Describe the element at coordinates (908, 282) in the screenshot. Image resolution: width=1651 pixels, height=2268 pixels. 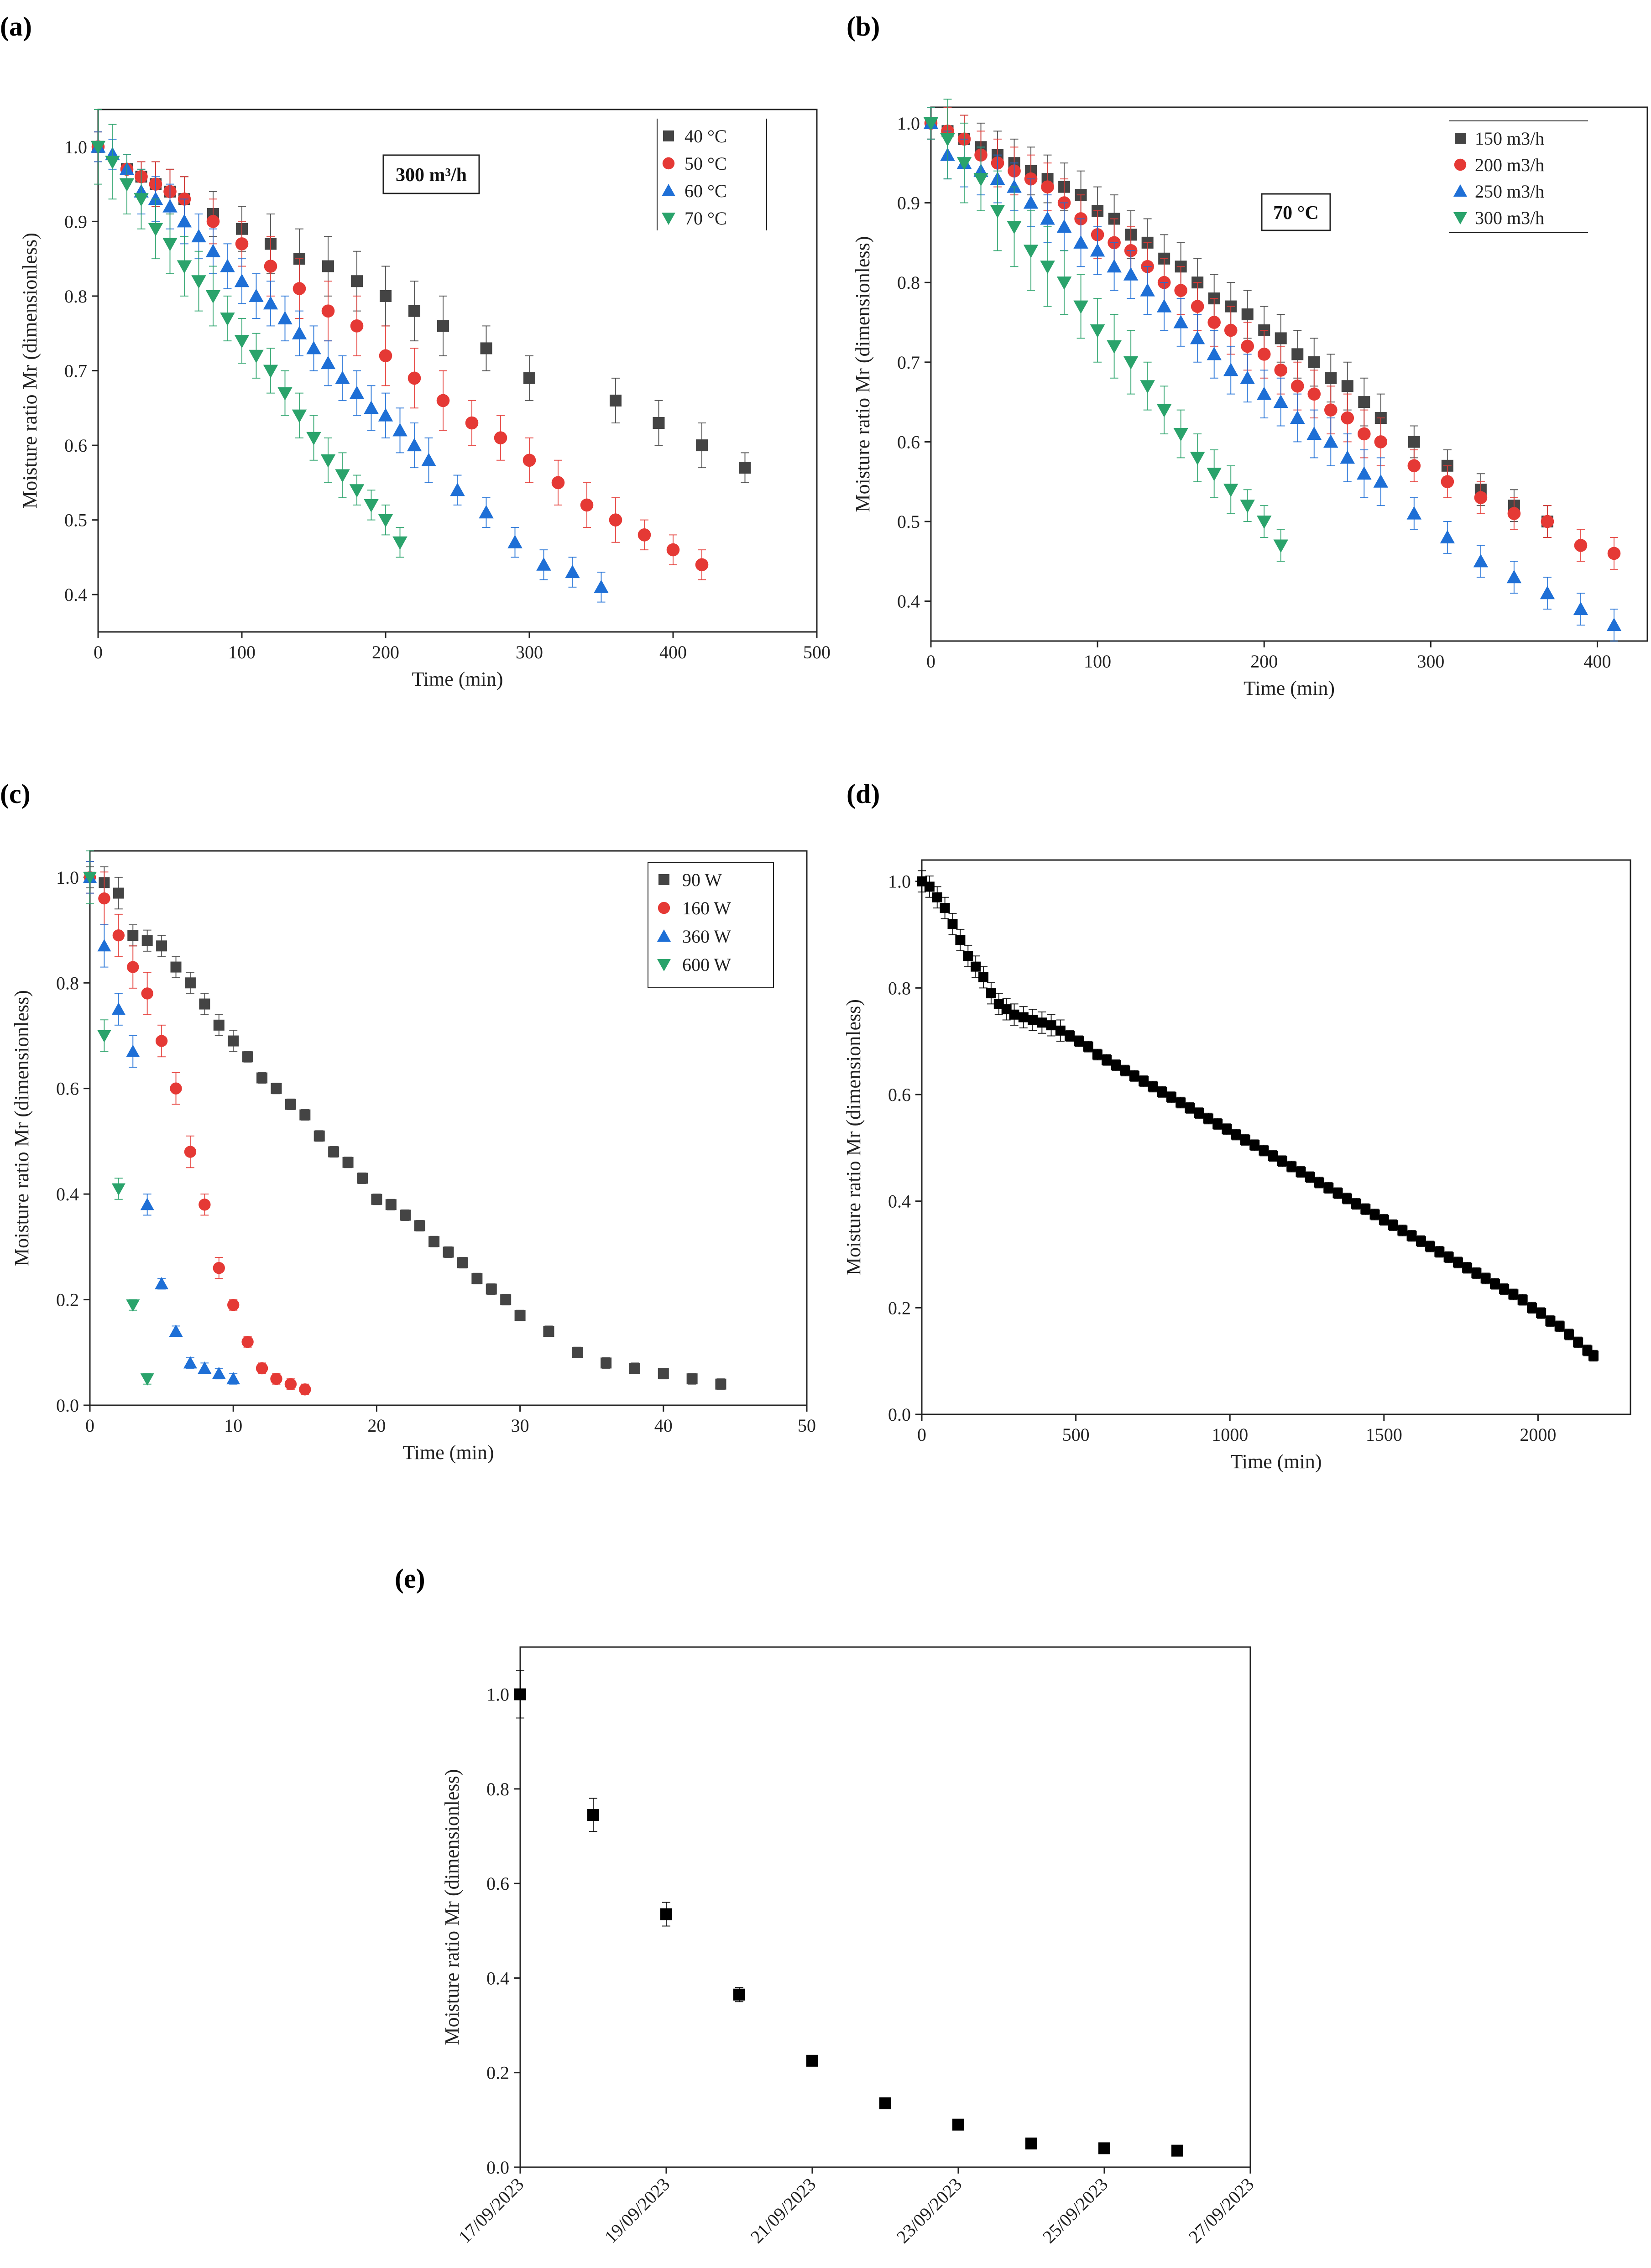
I see `y-tick-label: 0.8` at that location.